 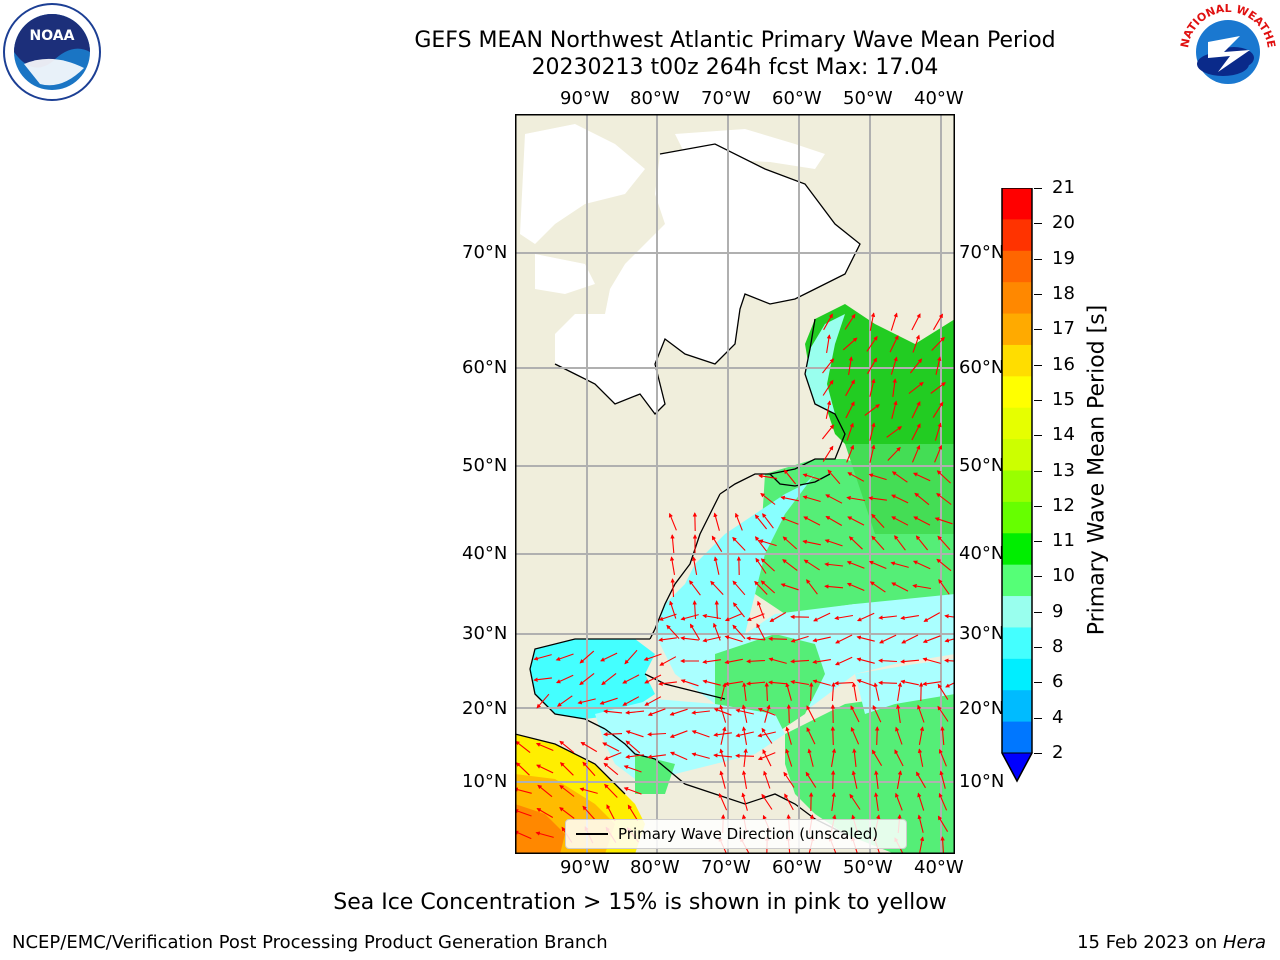 I want to click on ocean-caribbean-green, so click(x=655, y=774).